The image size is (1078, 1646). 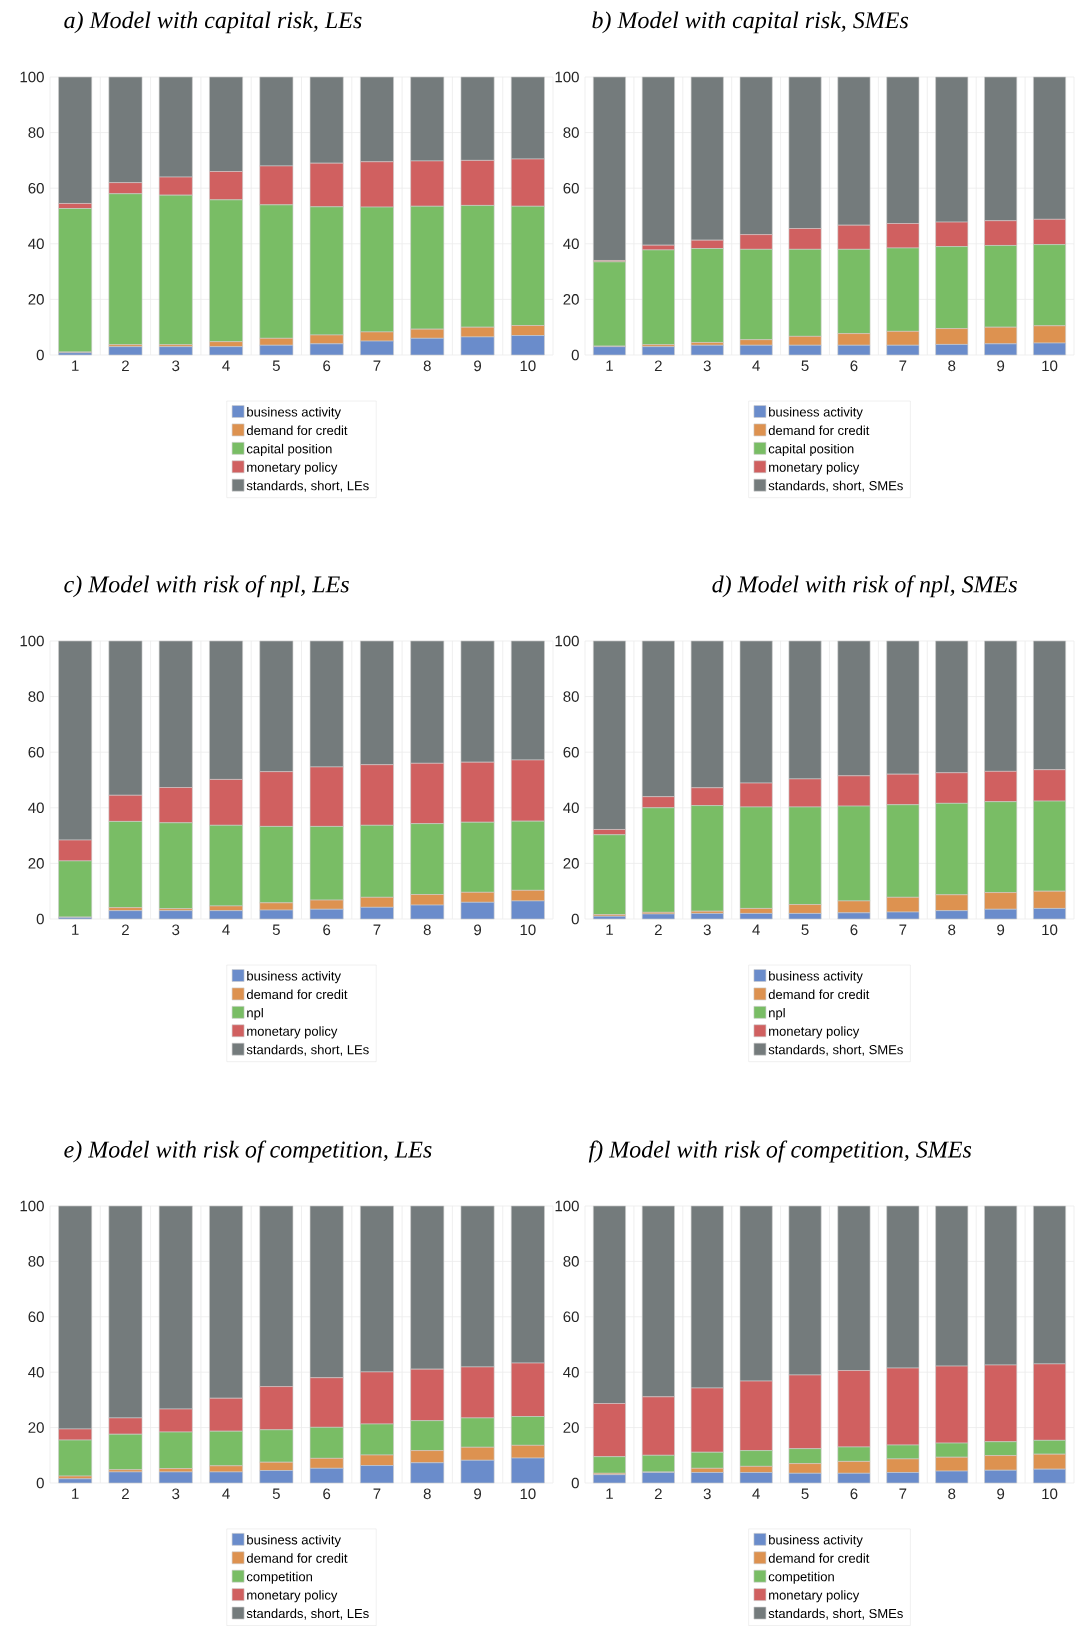 I want to click on chart-title: b) Model with capital risk, SMEs, so click(x=750, y=22).